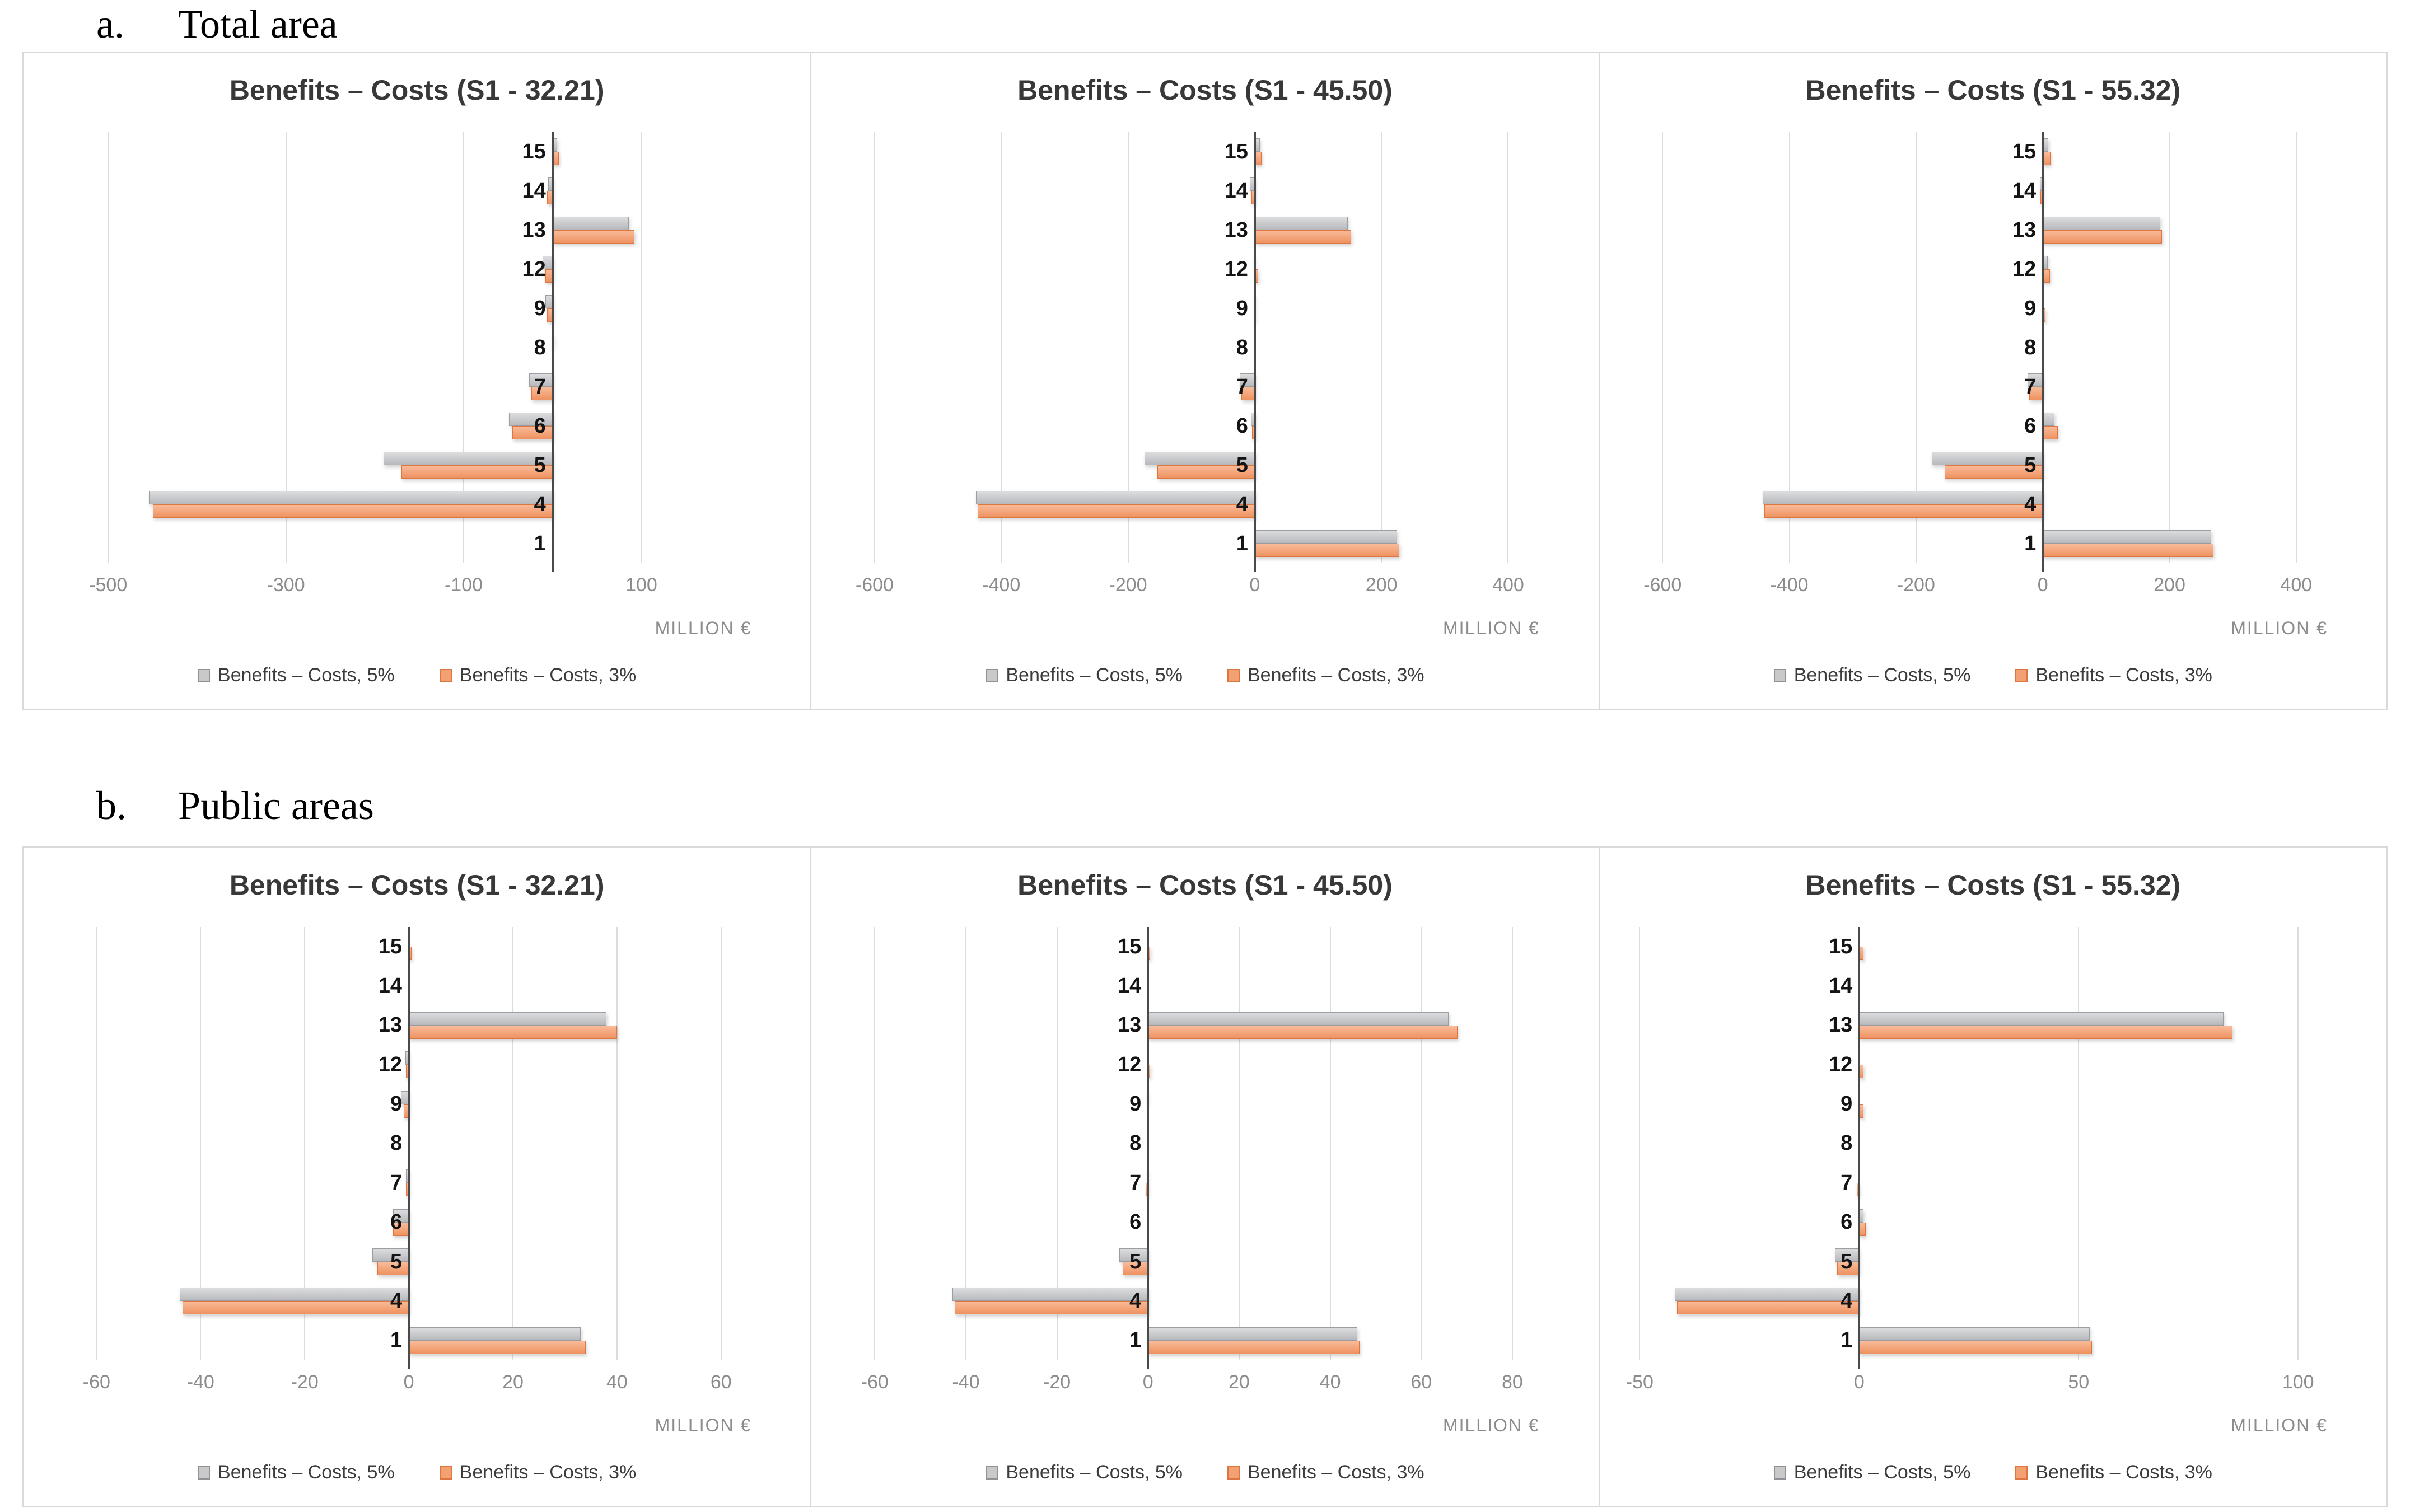 The image size is (2410, 1512). What do you see at coordinates (111, 805) in the screenshot?
I see `figure-label-b-number: b.` at bounding box center [111, 805].